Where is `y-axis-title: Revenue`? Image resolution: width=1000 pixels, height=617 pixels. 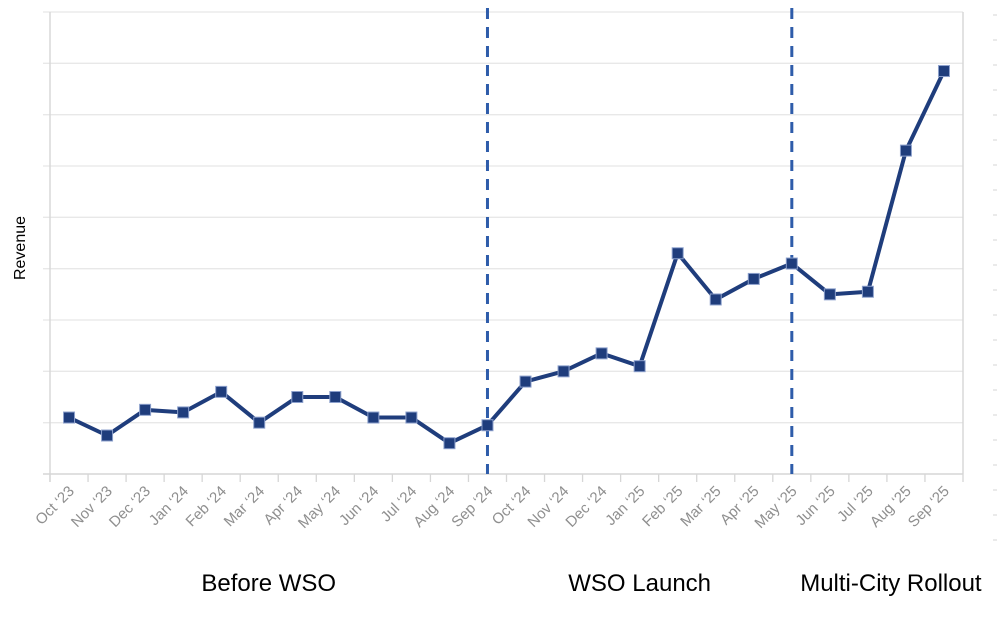
y-axis-title: Revenue is located at coordinates (20, 248).